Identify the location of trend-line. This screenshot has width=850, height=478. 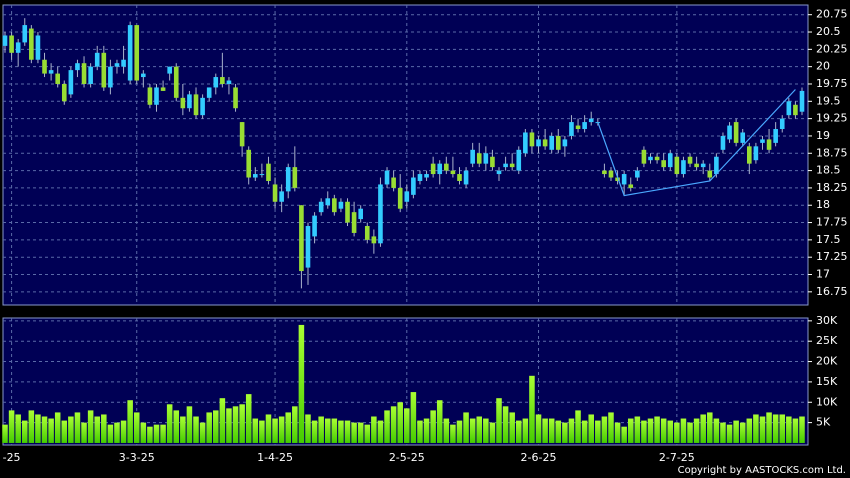
(696, 143).